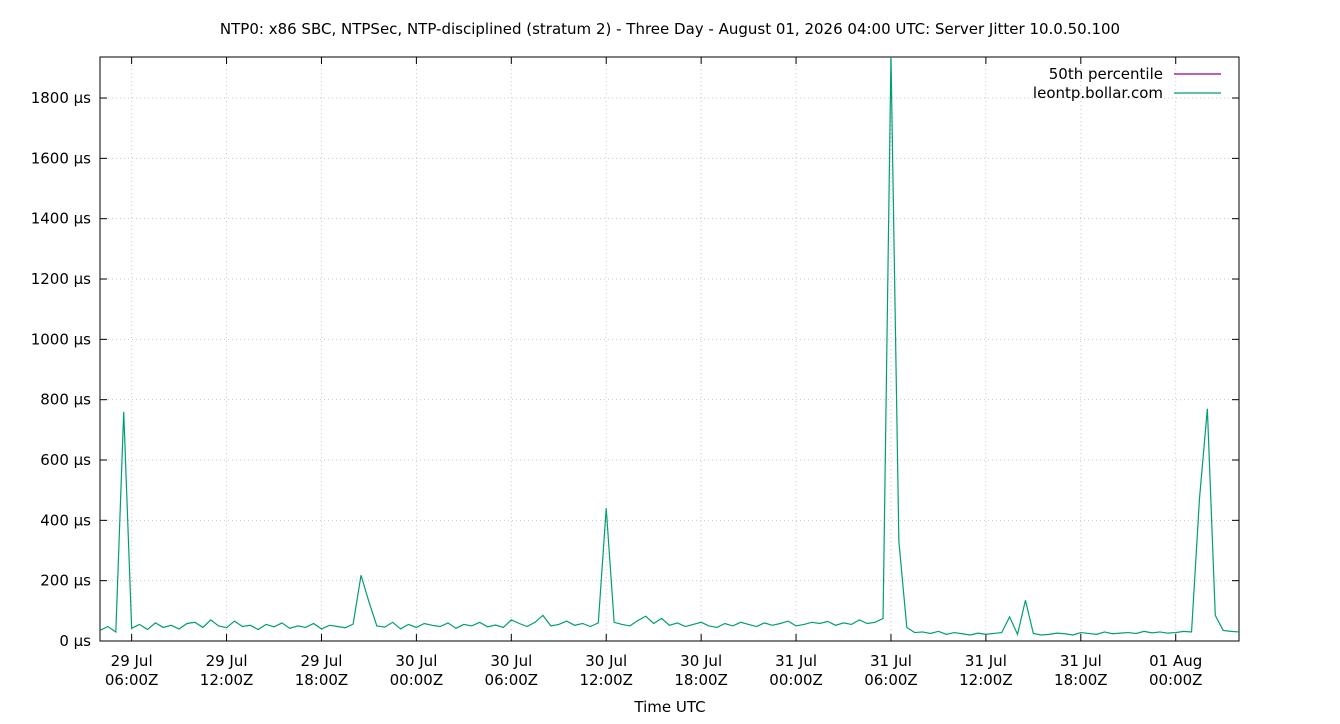 This screenshot has width=1340, height=724. I want to click on x-tick-label: 31 Jul 18:00Z, so click(1081, 670).